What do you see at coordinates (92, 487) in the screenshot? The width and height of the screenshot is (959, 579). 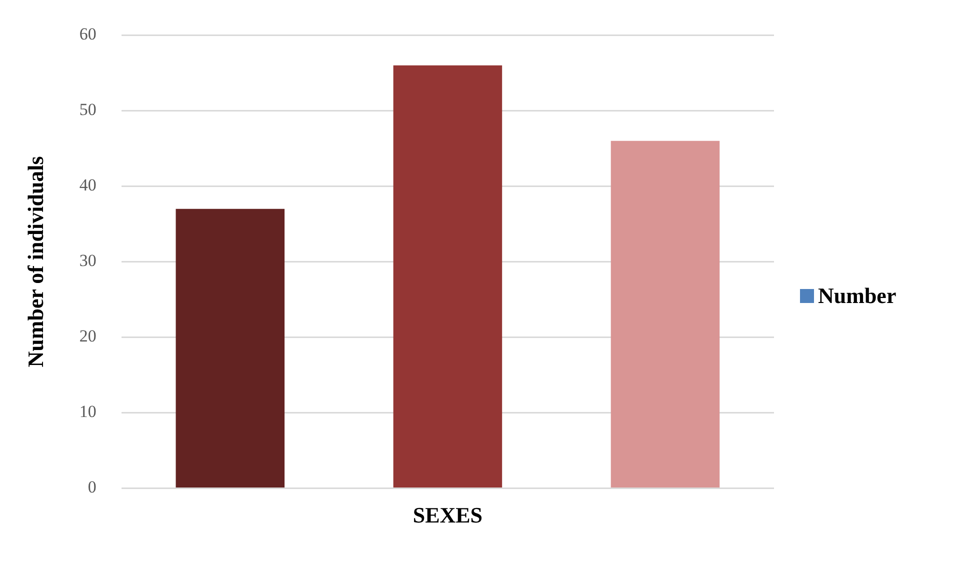 I see `y-tick-label: 0` at bounding box center [92, 487].